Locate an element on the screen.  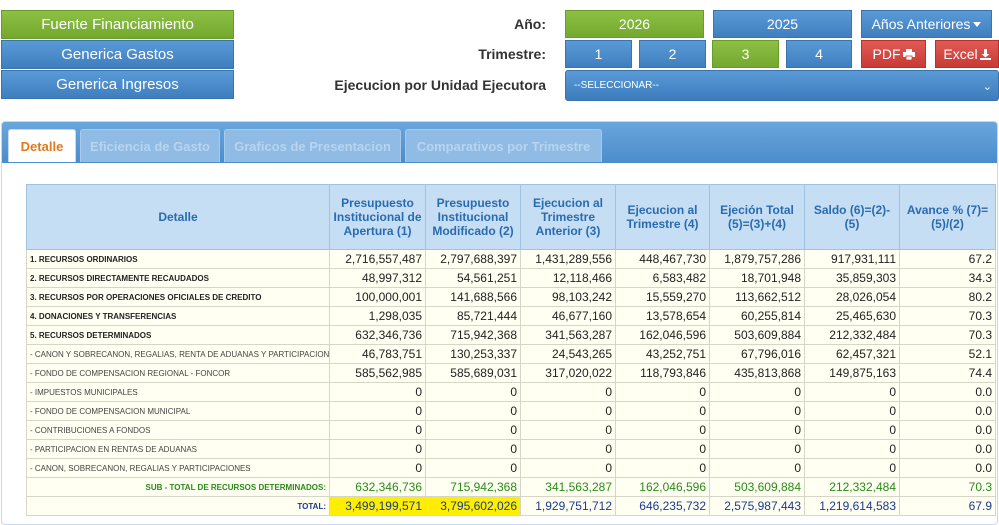
cell-value: 46,677,160 is located at coordinates (568, 316).